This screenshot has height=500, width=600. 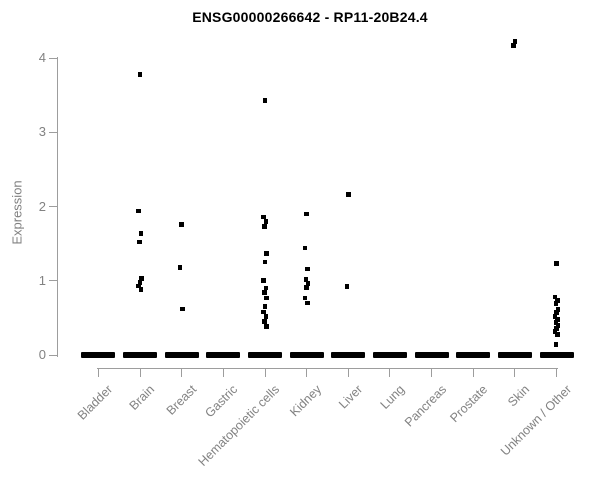 I want to click on x-tick-label: Unknown / Other, so click(x=535, y=420).